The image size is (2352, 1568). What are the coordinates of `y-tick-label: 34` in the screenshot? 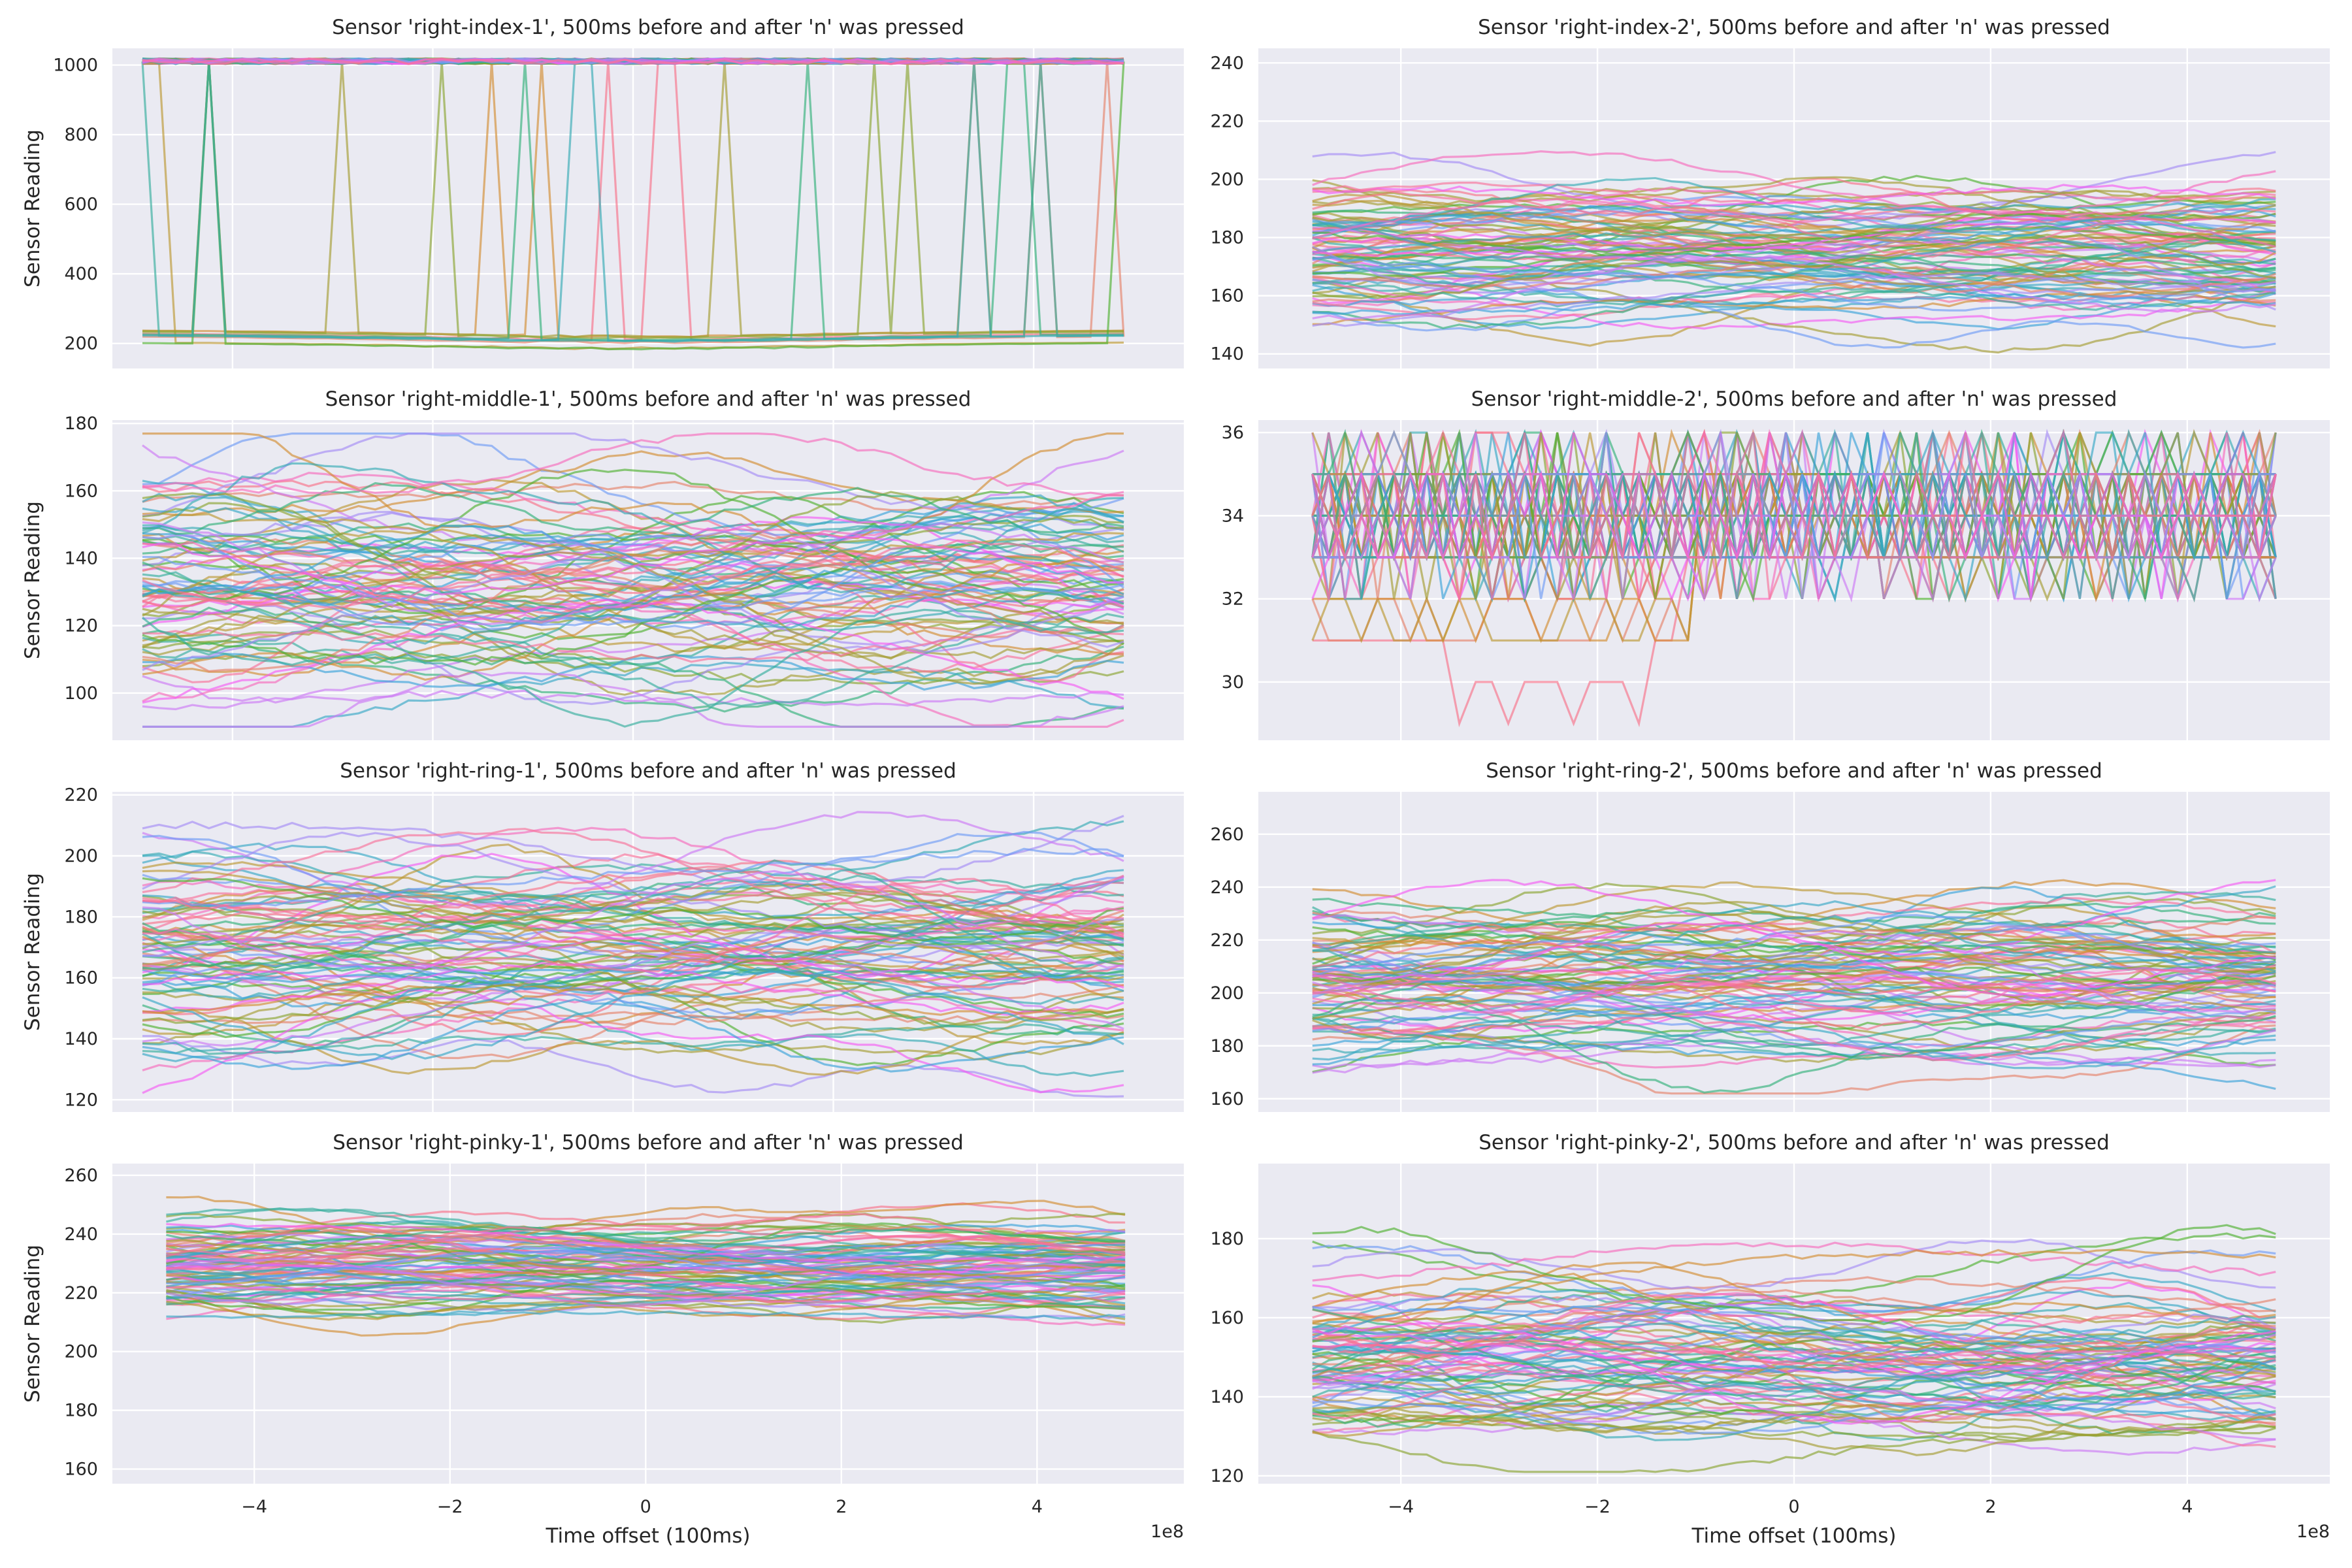 It's located at (1233, 516).